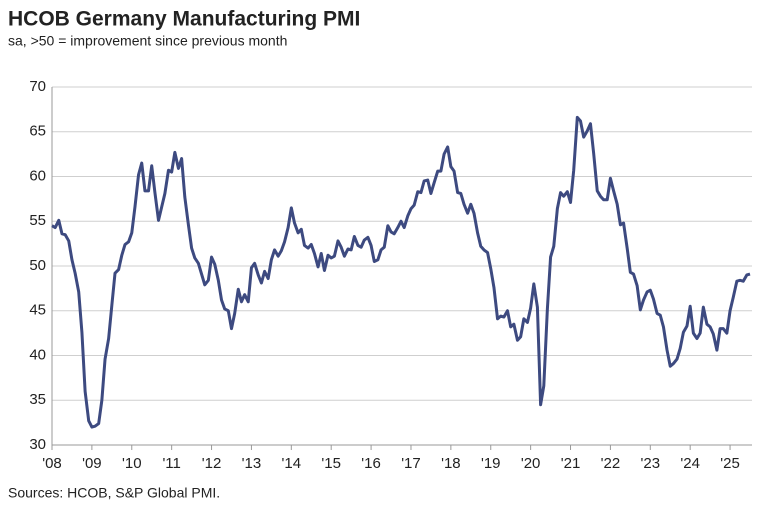  Describe the element at coordinates (37, 399) in the screenshot. I see `y-tick-label: 35` at that location.